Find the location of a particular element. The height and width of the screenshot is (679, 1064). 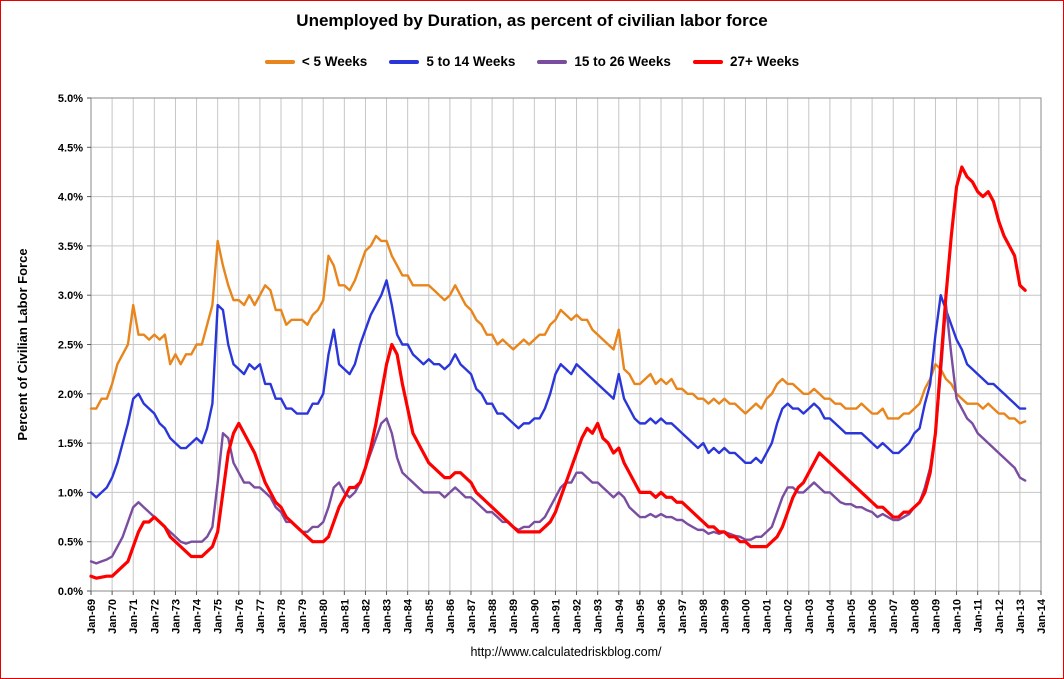

x-tick-label: Jan-14 is located at coordinates (1042, 616).